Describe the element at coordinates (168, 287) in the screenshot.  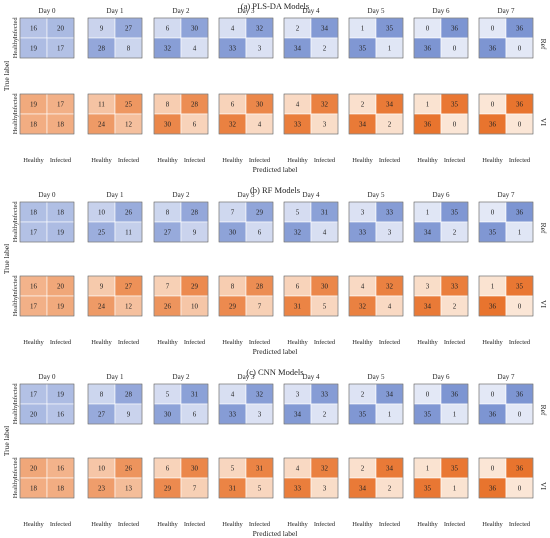
I see `vi-cell-value: 7` at that location.